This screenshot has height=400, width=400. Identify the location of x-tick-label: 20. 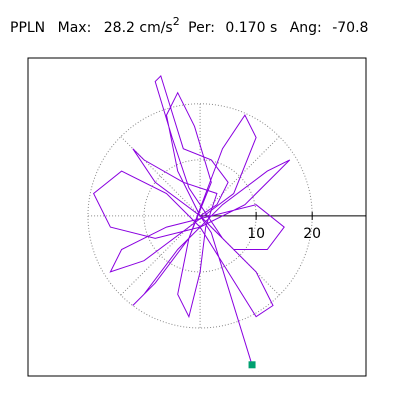
(312, 234).